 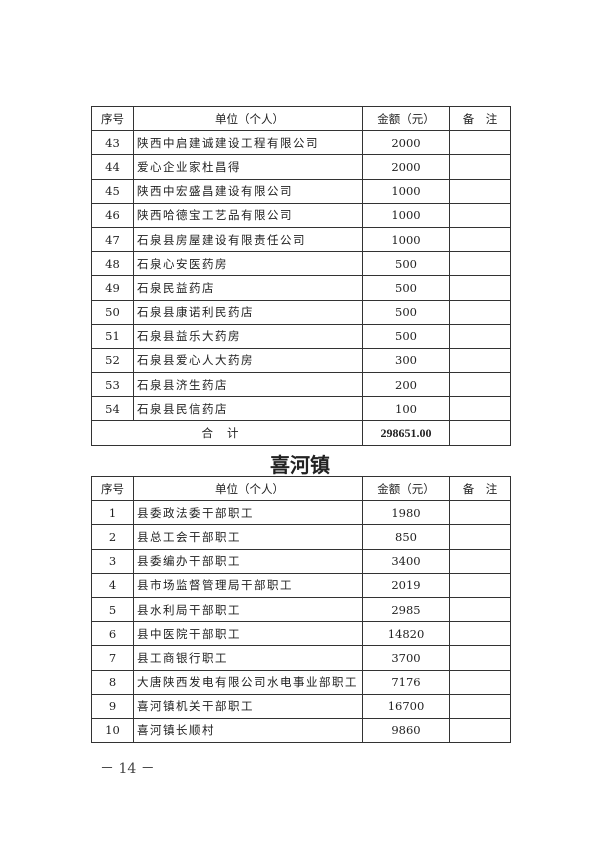 What do you see at coordinates (112, 143) in the screenshot?
I see `row-no: 43` at bounding box center [112, 143].